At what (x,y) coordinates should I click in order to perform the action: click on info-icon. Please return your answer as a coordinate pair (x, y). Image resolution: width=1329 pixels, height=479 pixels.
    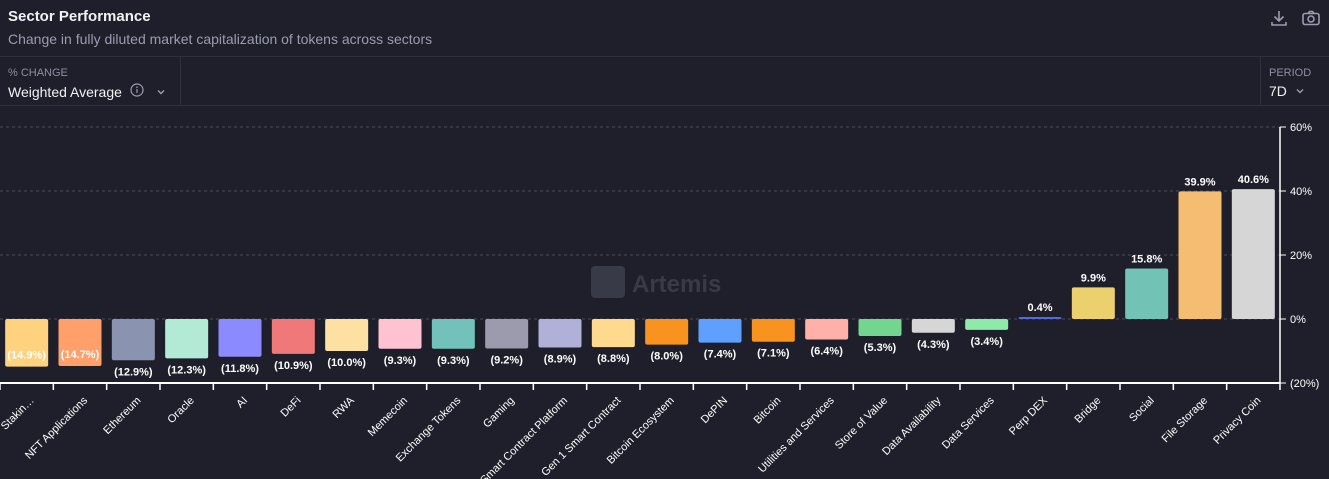
    Looking at the image, I should click on (137, 91).